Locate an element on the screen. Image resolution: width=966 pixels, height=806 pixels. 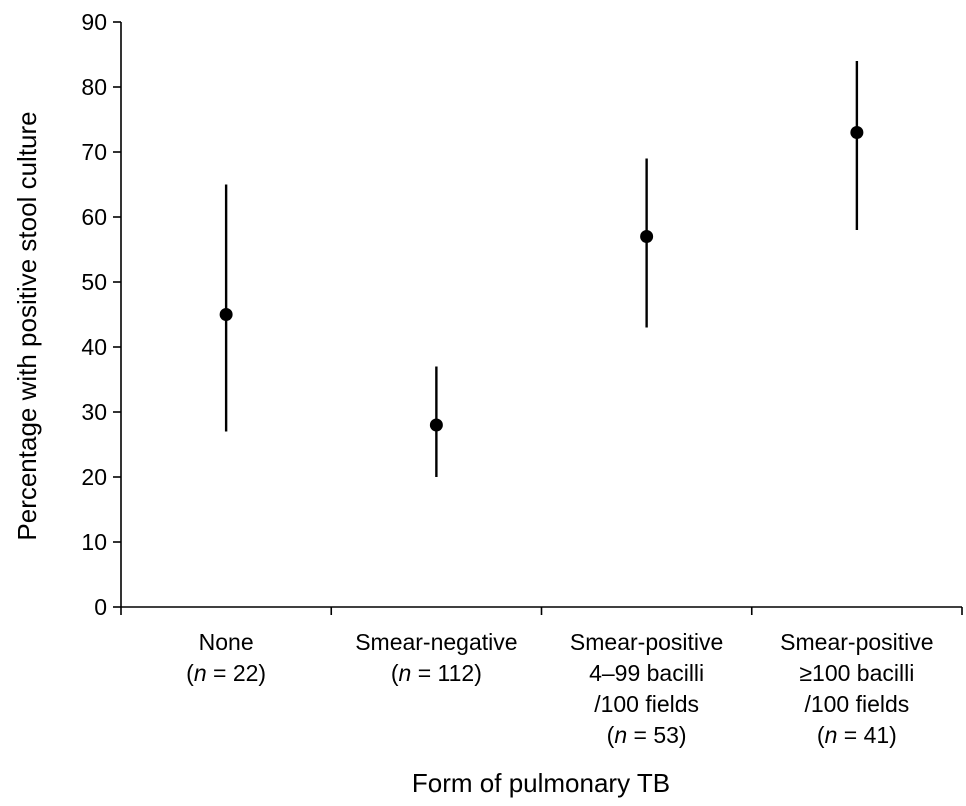
y-tick-label: 20 is located at coordinates (94, 477).